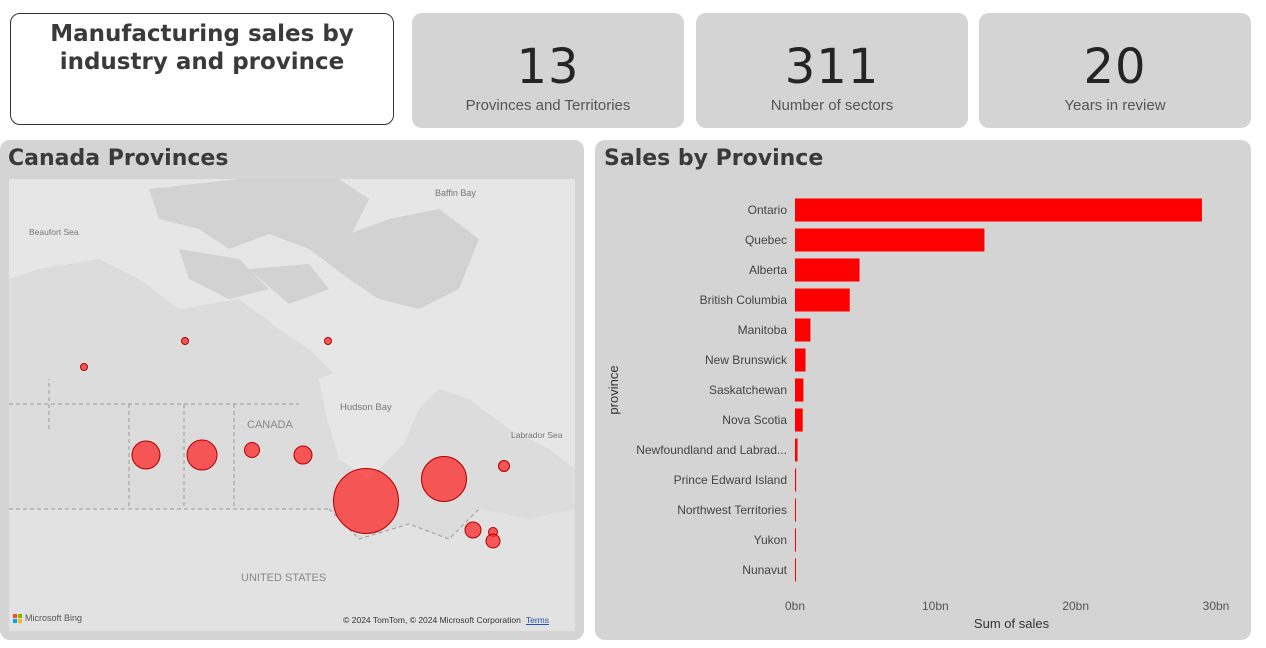 Image resolution: width=1266 pixels, height=648 pixels. Describe the element at coordinates (504, 466) in the screenshot. I see `map-bubble-newfoundland` at that location.